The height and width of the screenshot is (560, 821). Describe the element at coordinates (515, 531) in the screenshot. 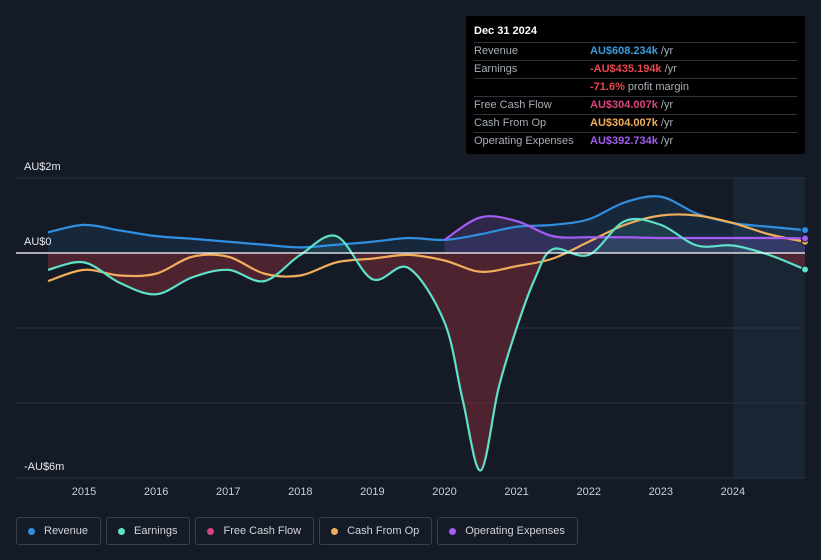

I see `legend-label: Operating Expenses` at that location.